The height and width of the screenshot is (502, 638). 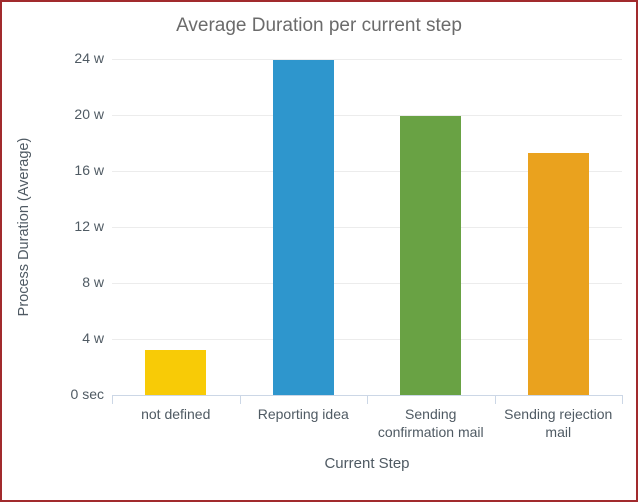 What do you see at coordinates (89, 170) in the screenshot?
I see `y-tick-label: 16 w` at bounding box center [89, 170].